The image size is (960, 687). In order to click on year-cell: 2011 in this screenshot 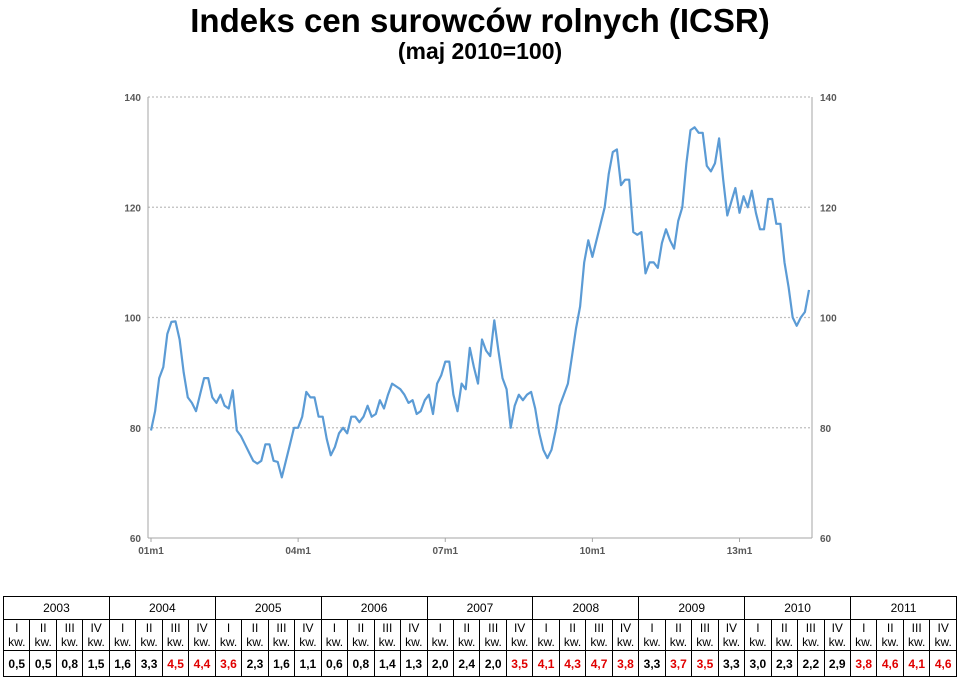, I will do `click(903, 608)`.